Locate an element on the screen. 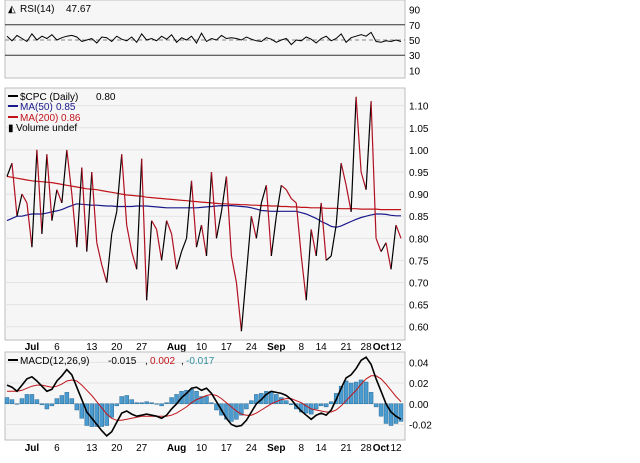 This screenshot has width=640, height=463. price-tick-4: 0.90 is located at coordinates (419, 195).